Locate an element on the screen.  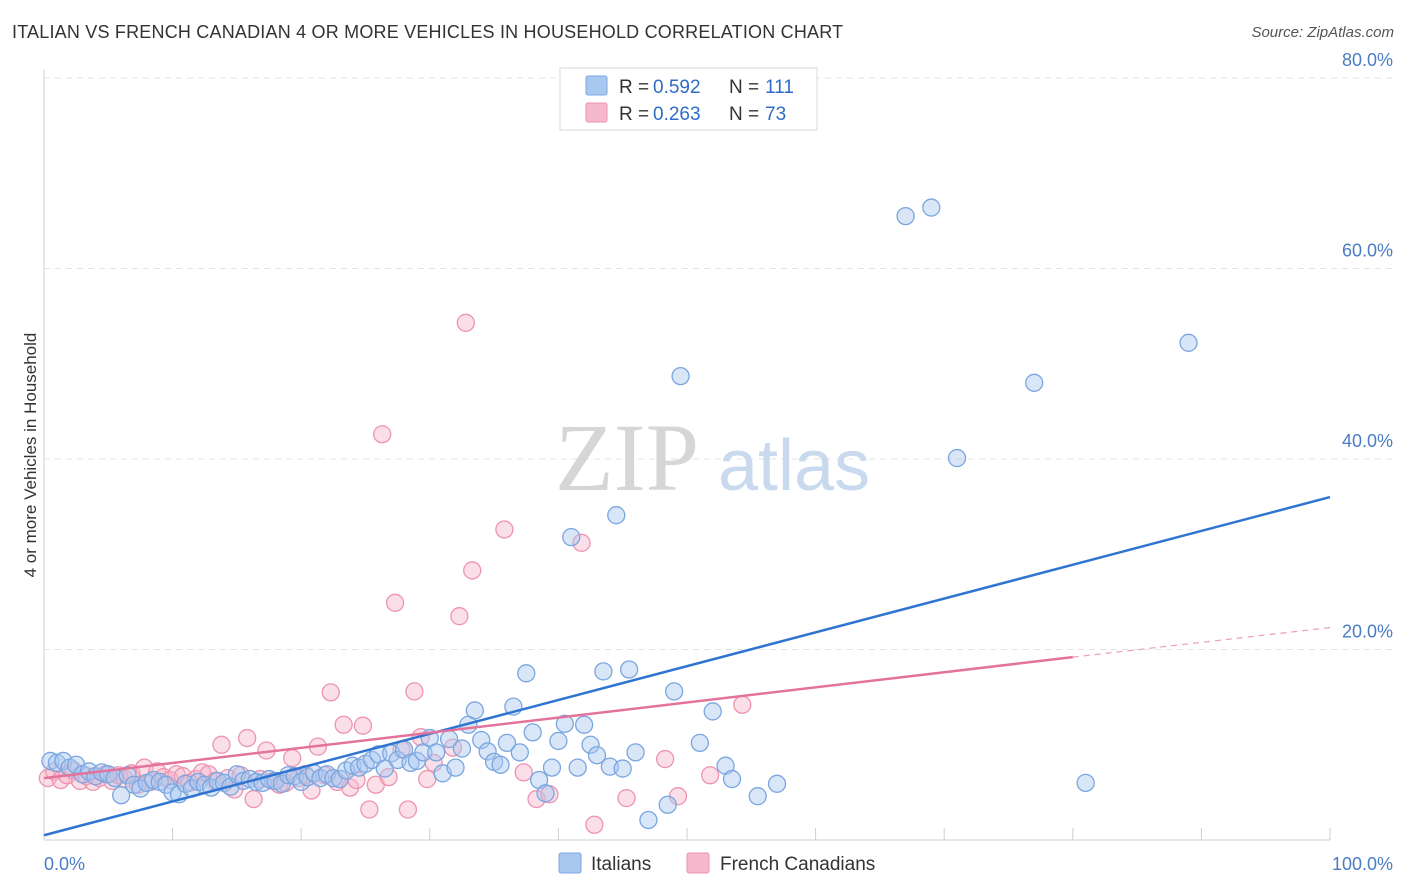
y-tick-label-60: 60.0% is located at coordinates (1367, 251).